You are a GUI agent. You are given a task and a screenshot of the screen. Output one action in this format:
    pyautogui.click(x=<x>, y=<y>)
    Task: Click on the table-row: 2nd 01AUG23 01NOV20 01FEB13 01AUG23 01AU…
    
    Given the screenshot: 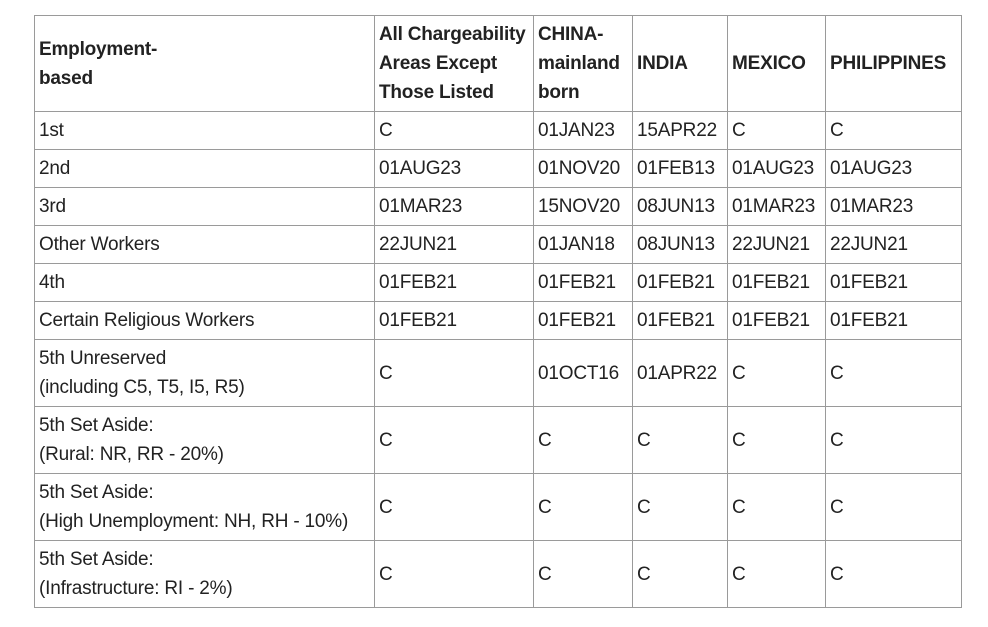 What is the action you would take?
    pyautogui.click(x=498, y=168)
    